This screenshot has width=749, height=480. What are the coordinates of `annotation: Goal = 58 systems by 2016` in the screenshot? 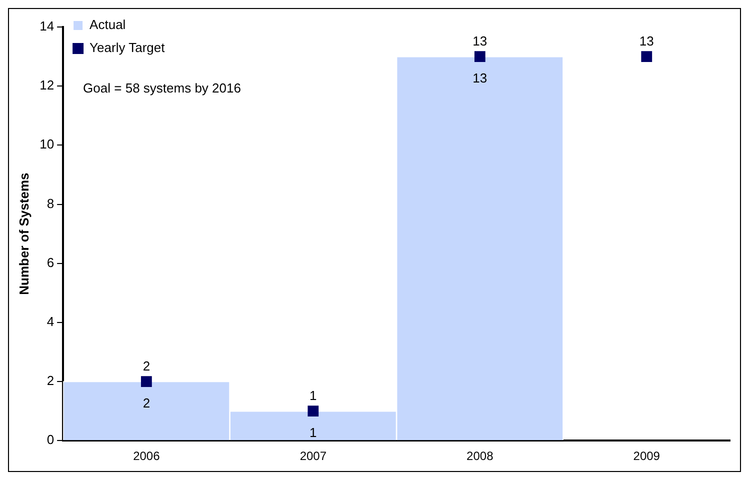 It's located at (162, 88).